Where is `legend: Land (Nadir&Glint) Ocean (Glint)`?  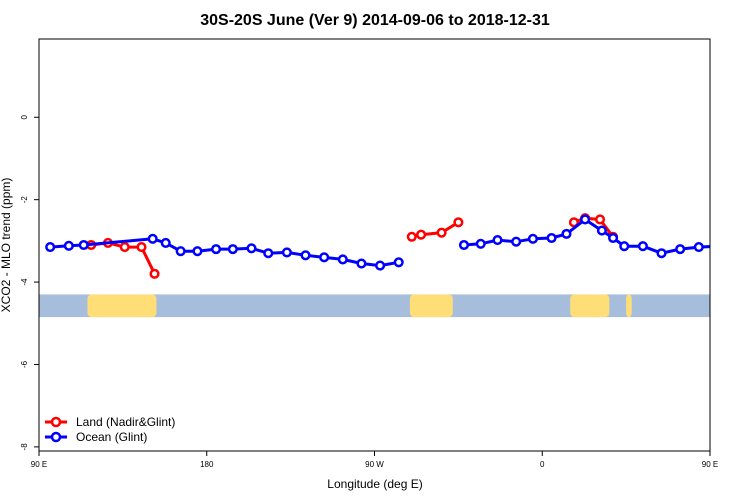
legend: Land (Nadir&Glint) Ocean (Glint) is located at coordinates (110, 429).